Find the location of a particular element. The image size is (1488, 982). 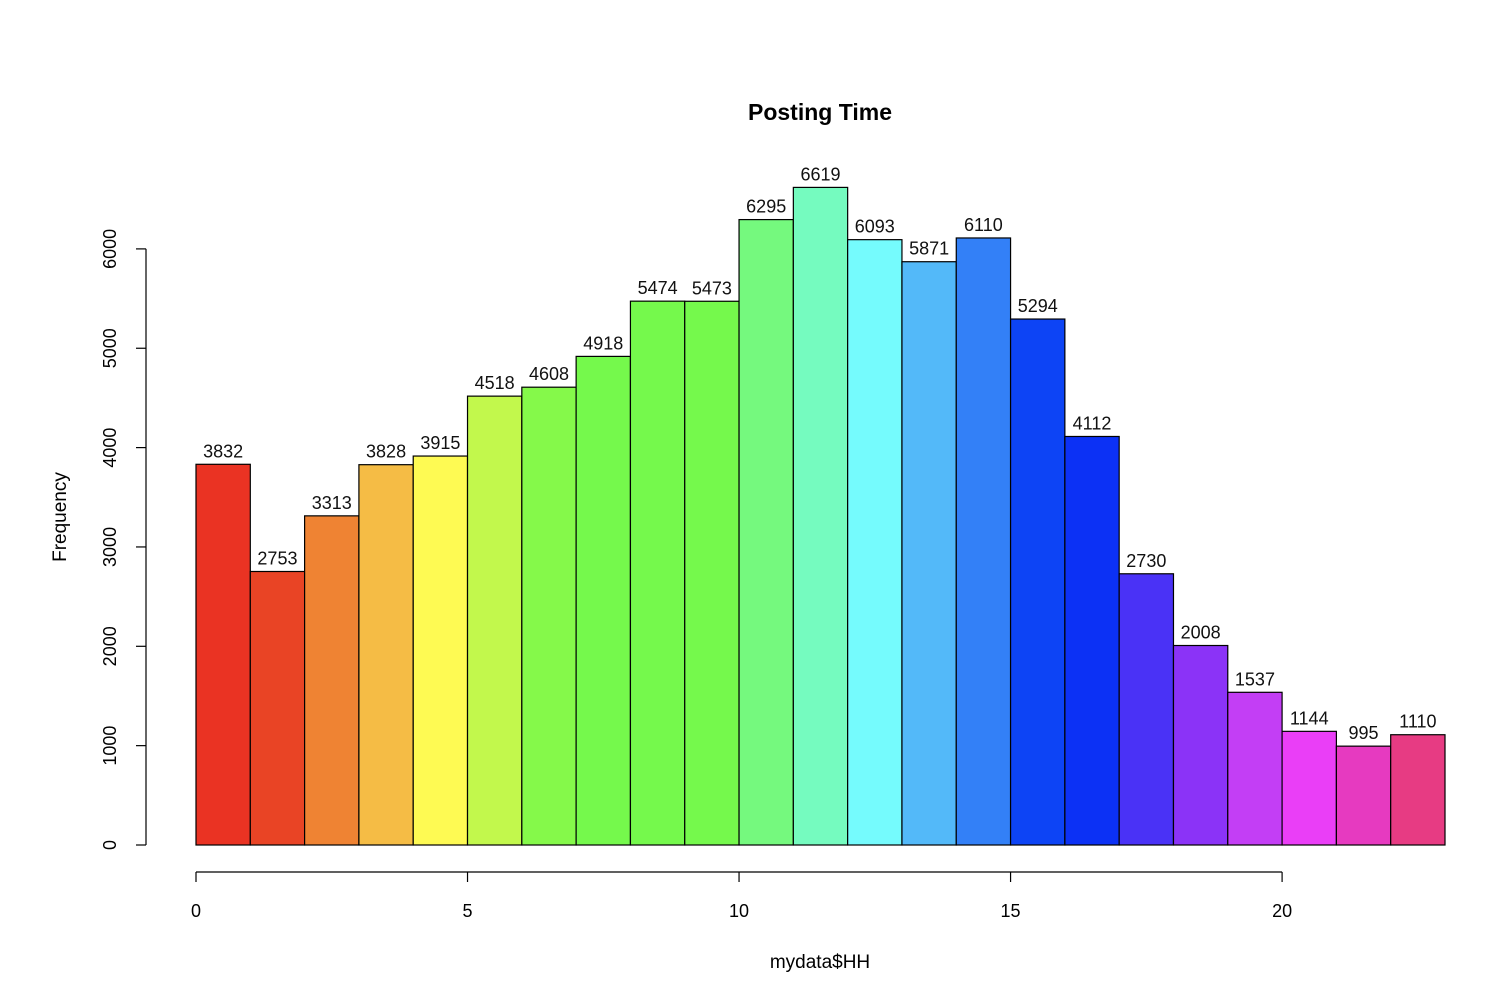

y-tick-label-1000: 1000 is located at coordinates (110, 746).